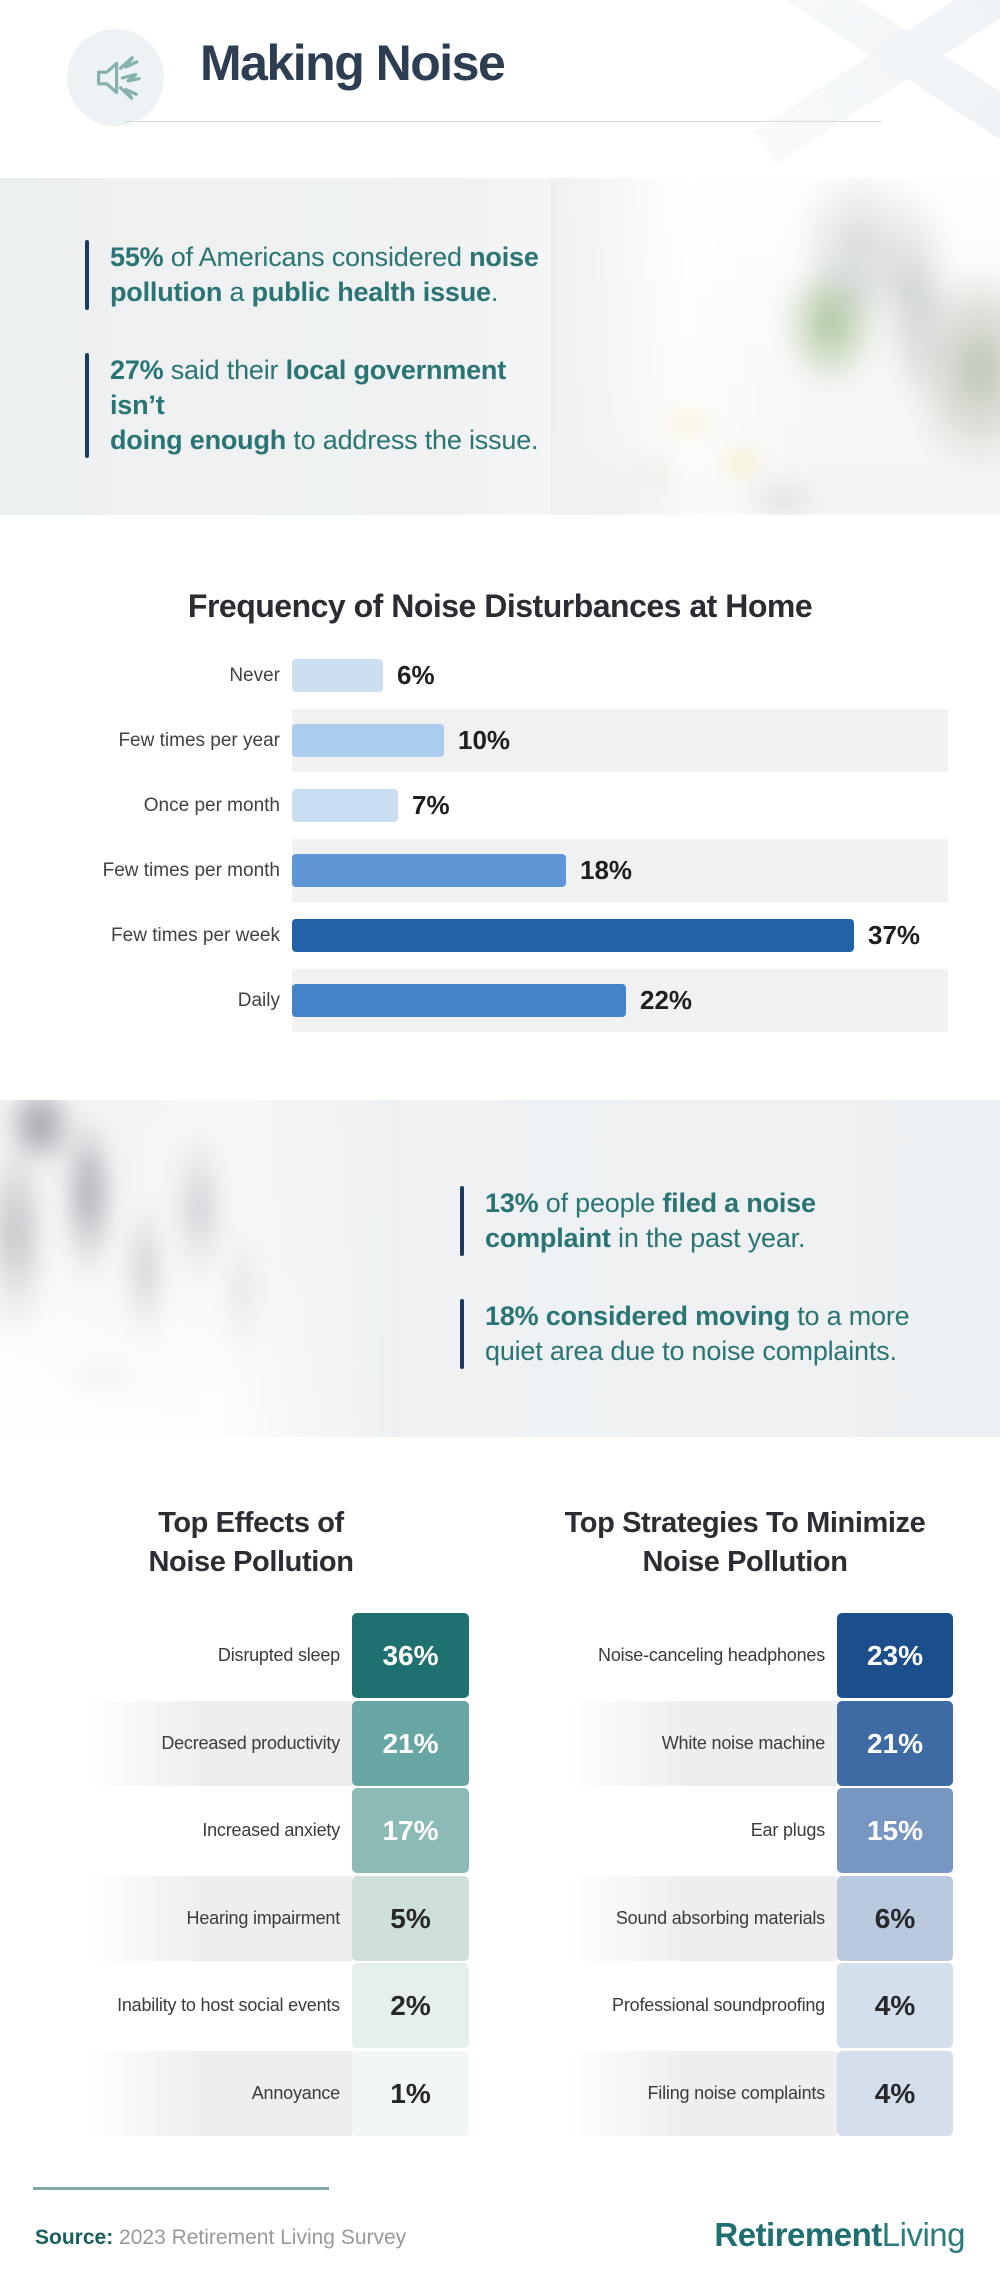 This screenshot has height=2281, width=1000. I want to click on table-percent-box: 17%, so click(410, 1830).